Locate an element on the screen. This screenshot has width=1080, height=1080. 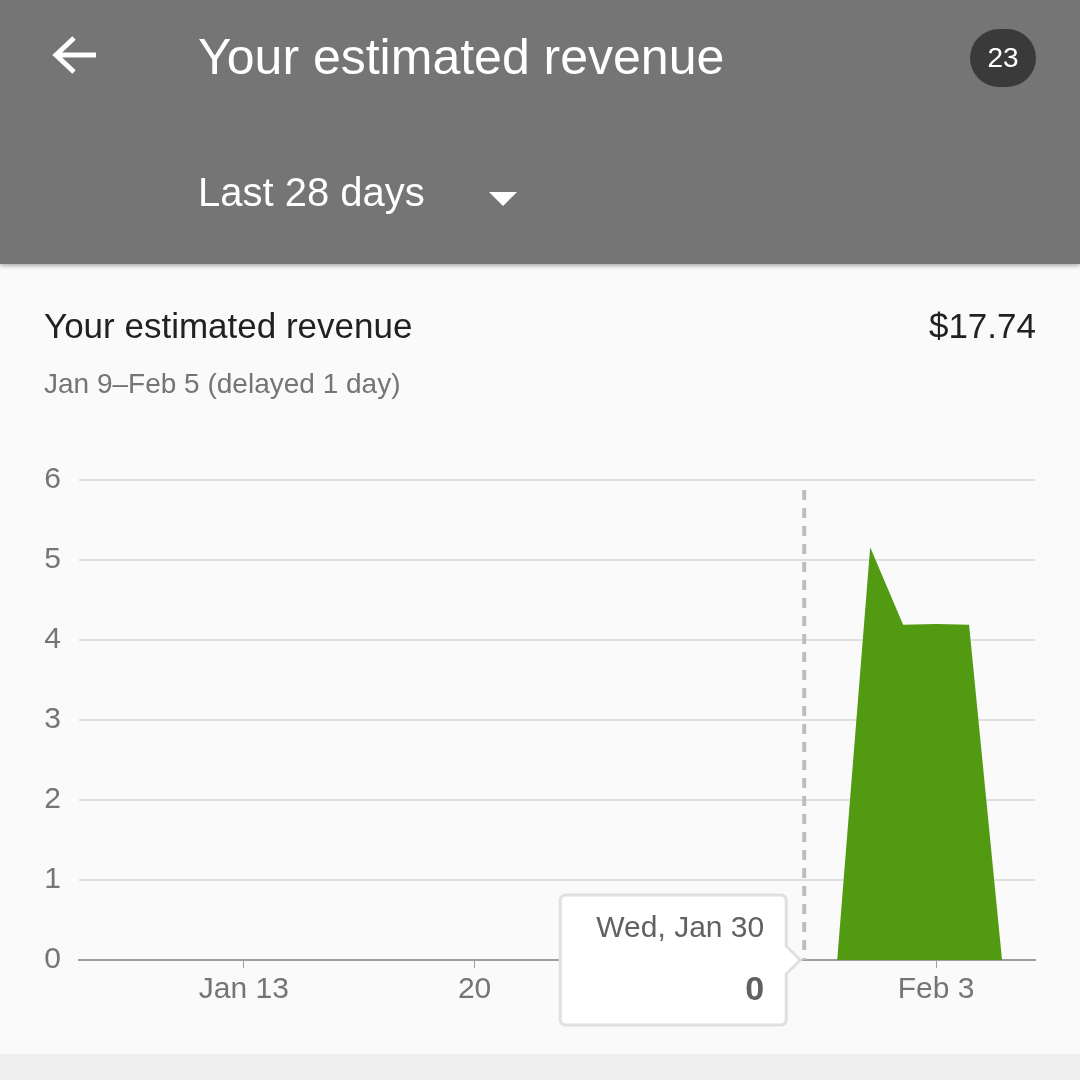
y-tick-label: 2 is located at coordinates (52, 798).